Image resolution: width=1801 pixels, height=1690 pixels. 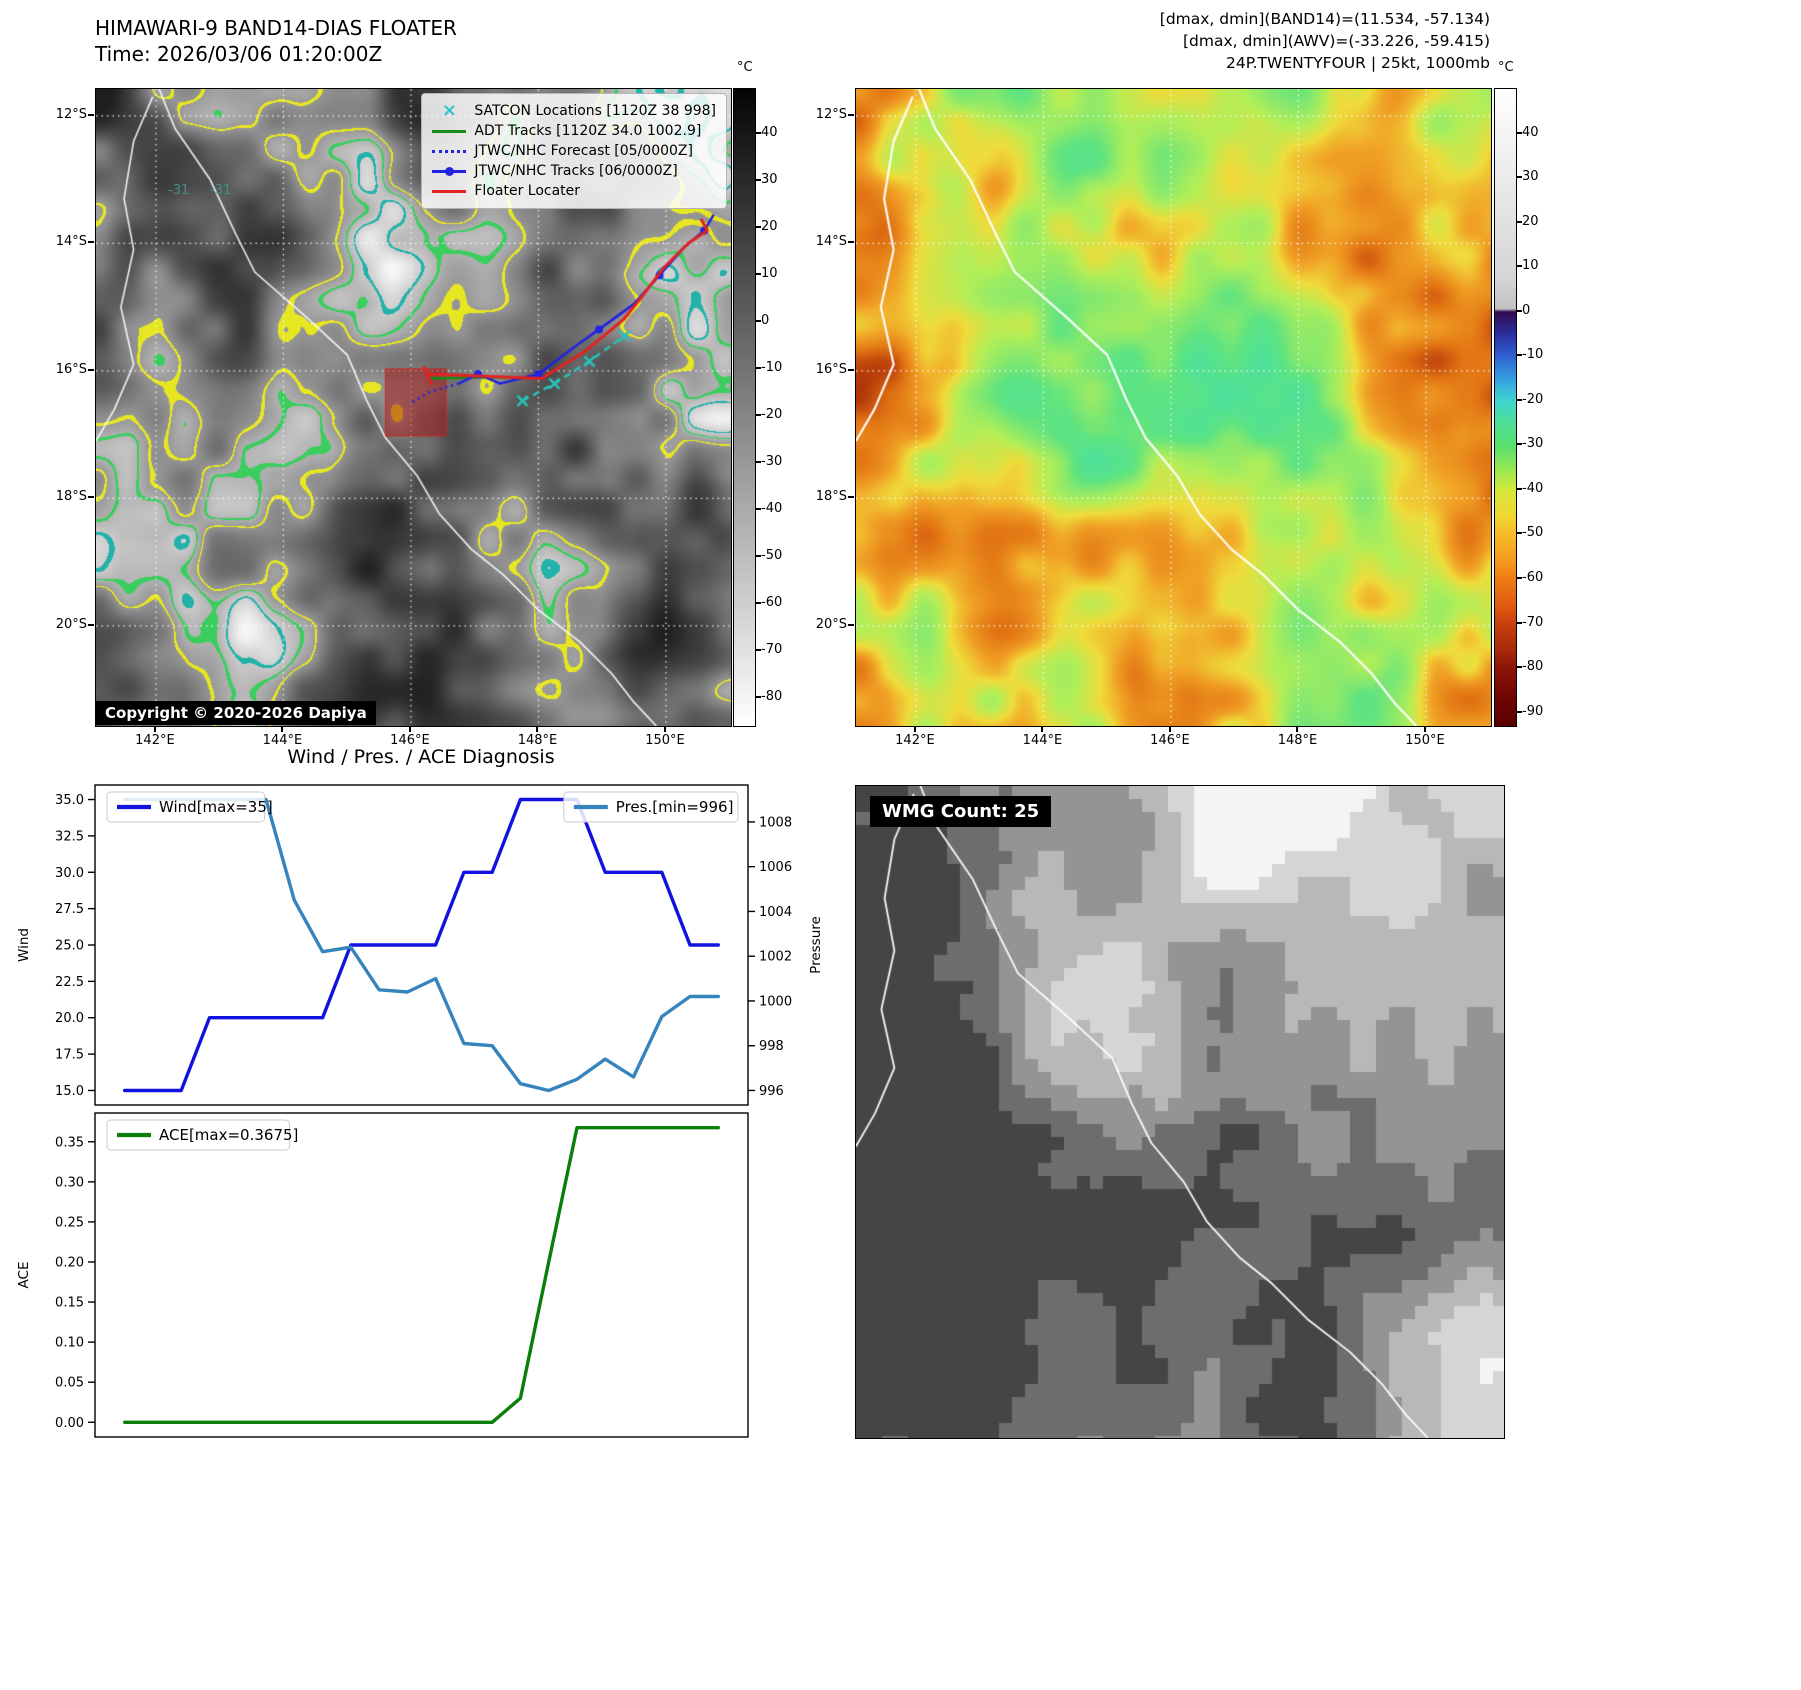 What do you see at coordinates (1533, 399) in the screenshot?
I see `awv-colorbar-tick-label: -20` at bounding box center [1533, 399].